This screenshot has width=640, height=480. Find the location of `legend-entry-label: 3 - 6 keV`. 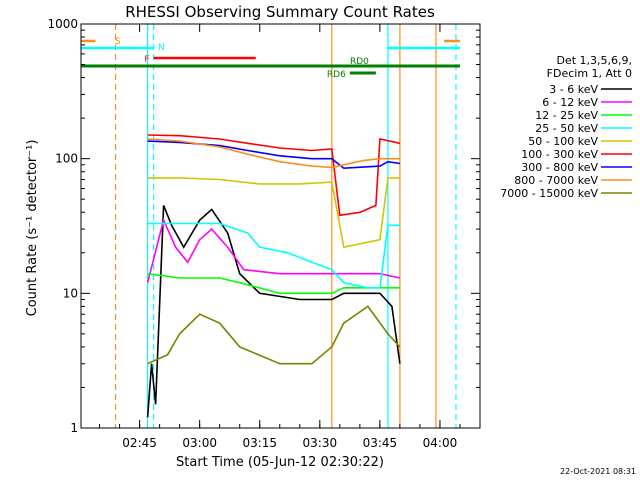

legend-entry-label: 3 - 6 keV is located at coordinates (573, 89).